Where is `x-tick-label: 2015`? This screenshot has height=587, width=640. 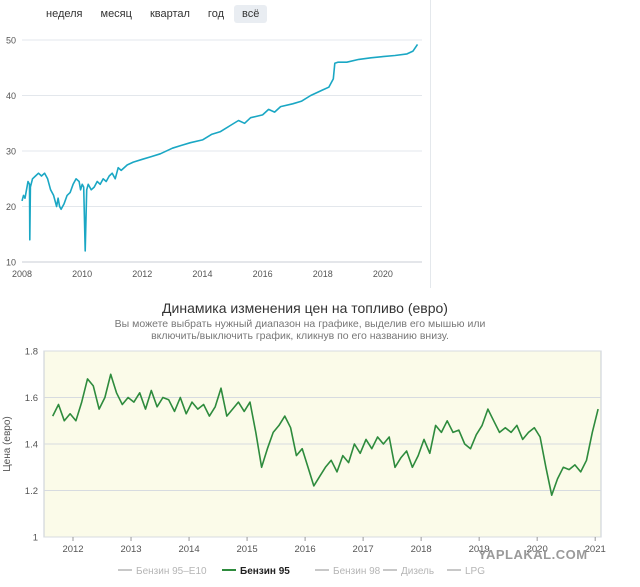 x-tick-label: 2015 is located at coordinates (247, 549).